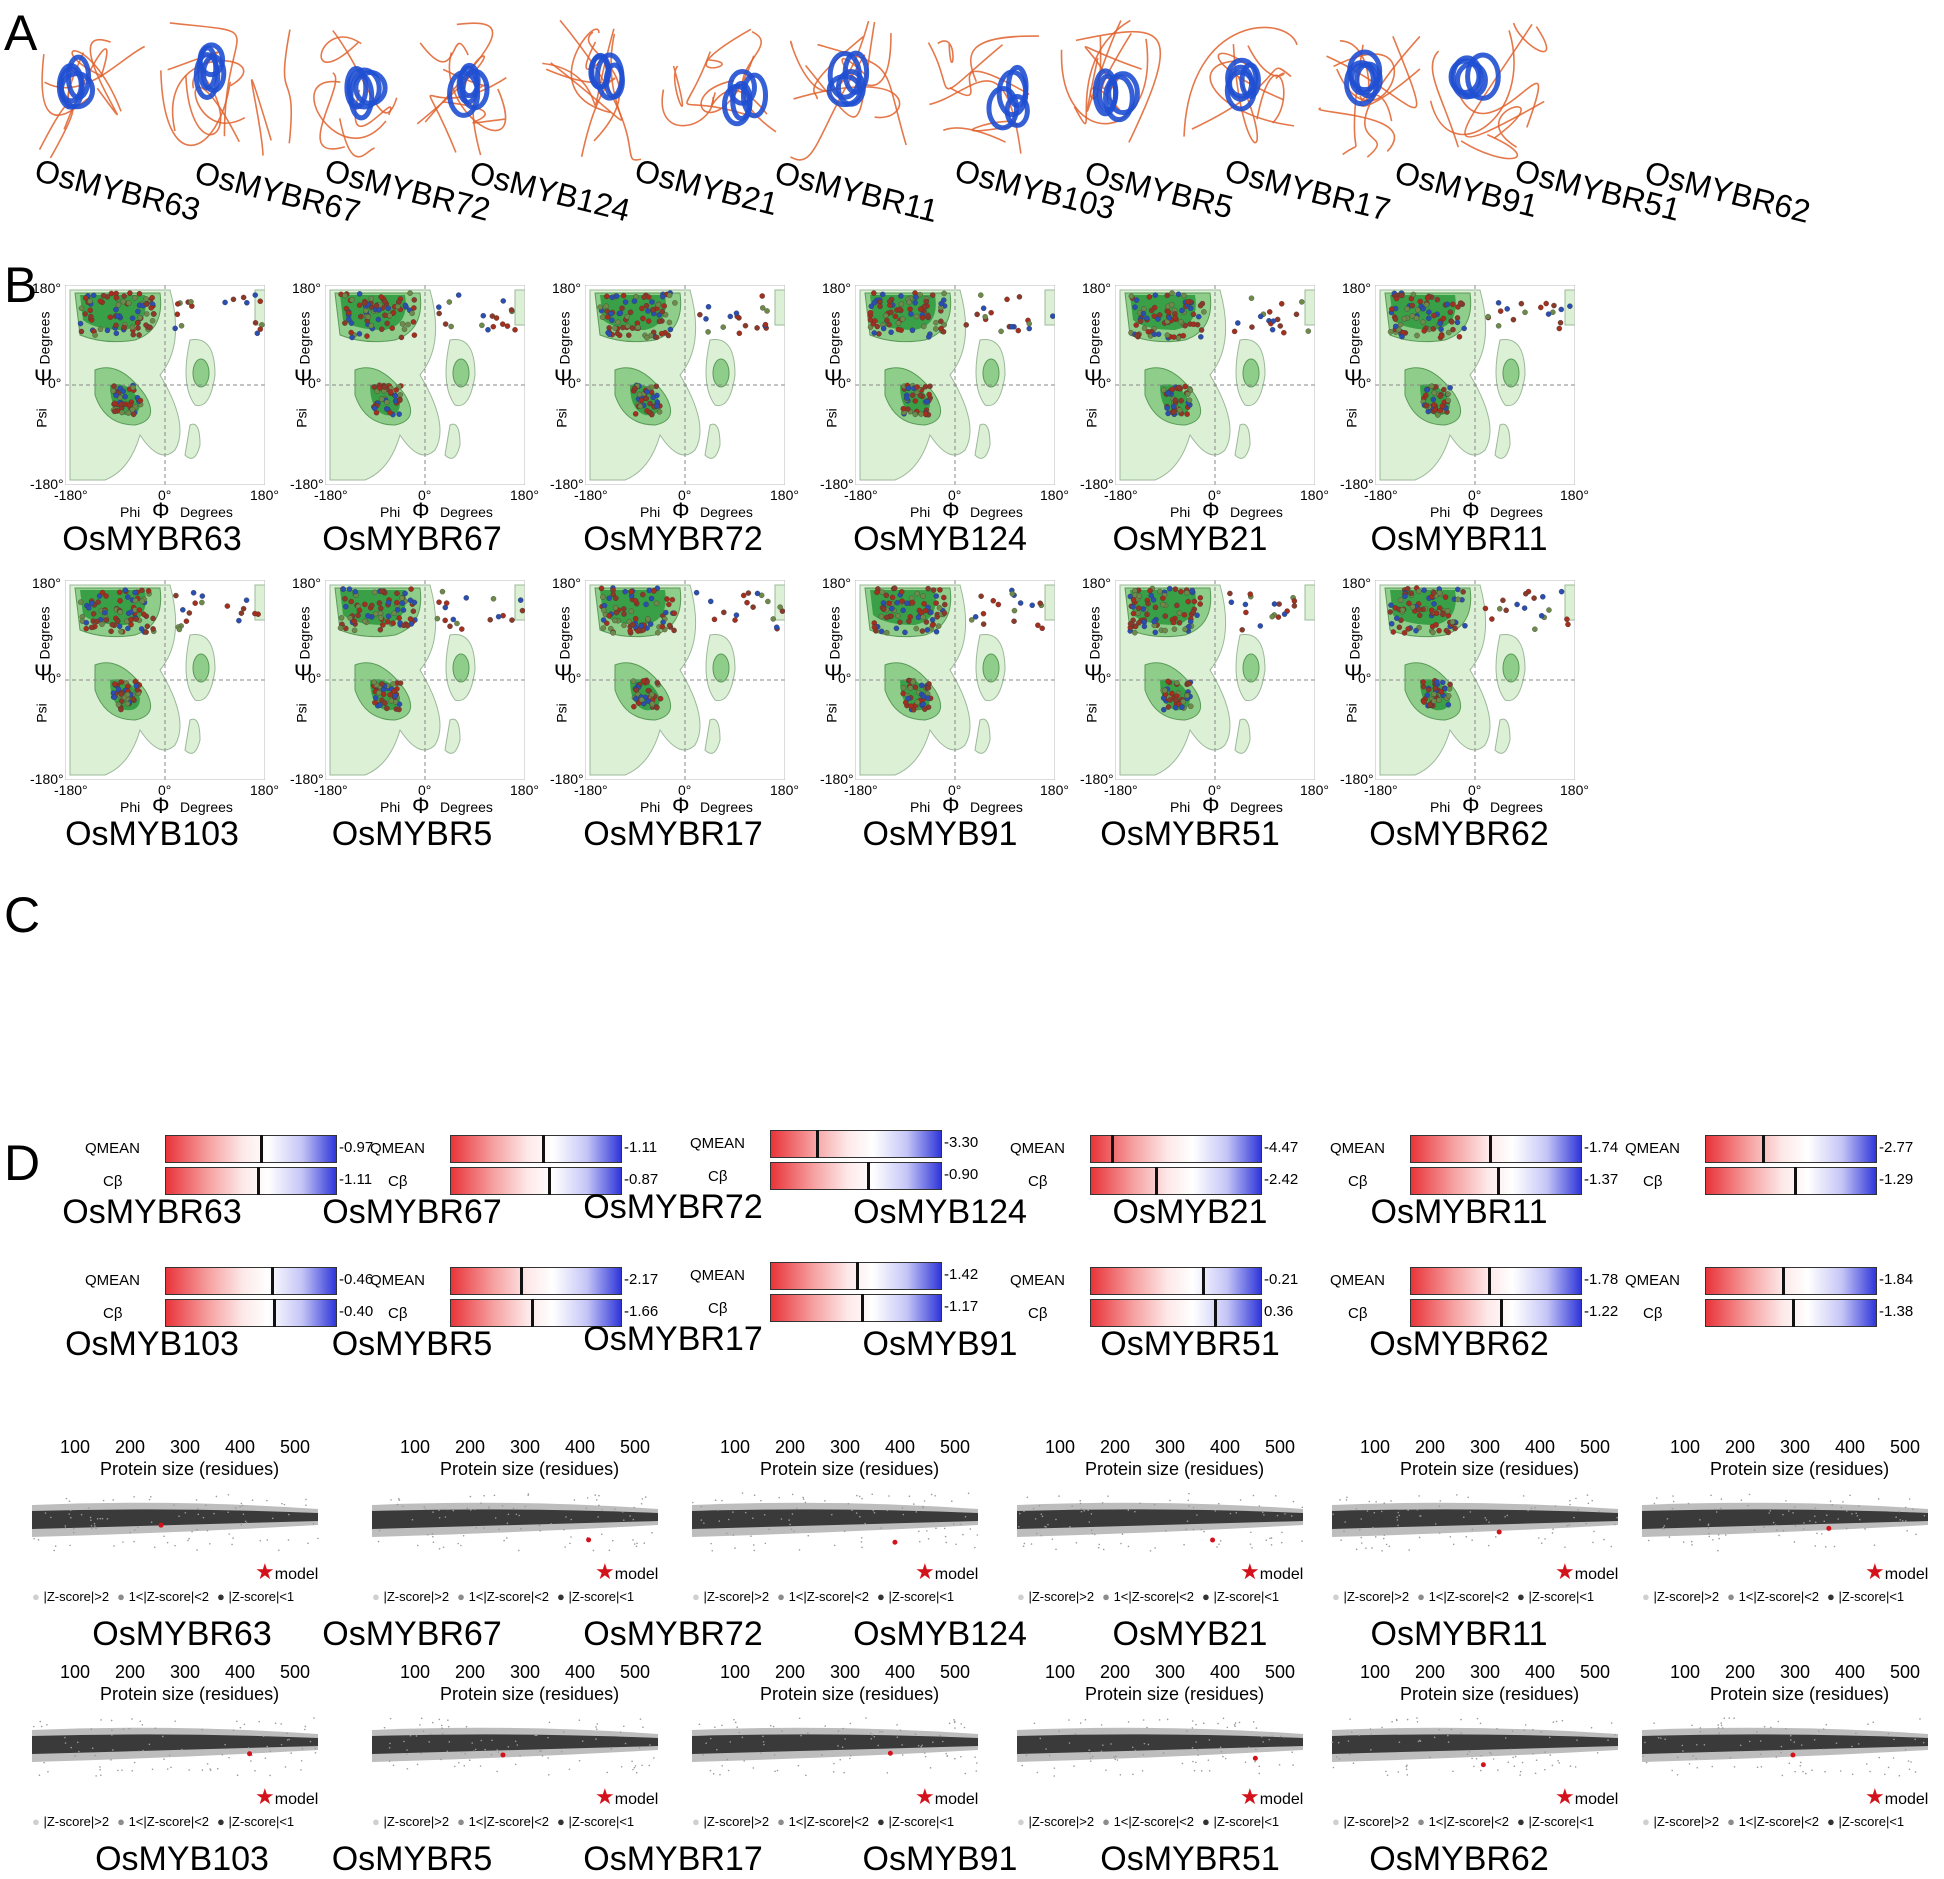  Describe the element at coordinates (1601, 1279) in the screenshot. I see `qmean-value: -1.78` at that location.